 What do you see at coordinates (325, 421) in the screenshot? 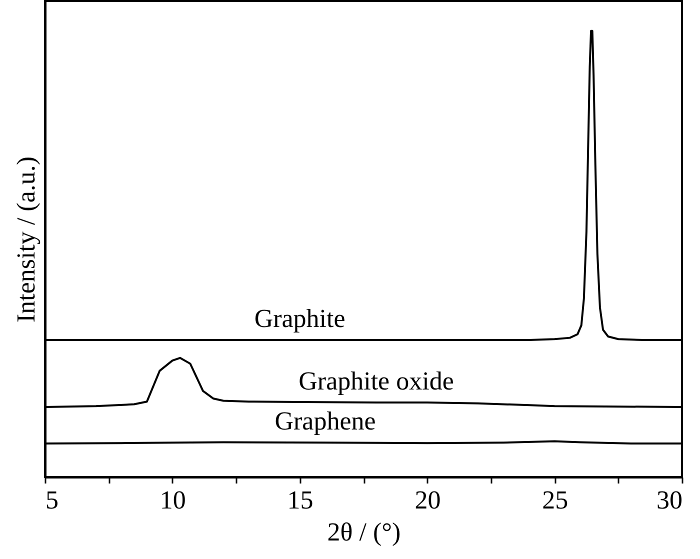
I see `series-label: Graphene` at bounding box center [325, 421].